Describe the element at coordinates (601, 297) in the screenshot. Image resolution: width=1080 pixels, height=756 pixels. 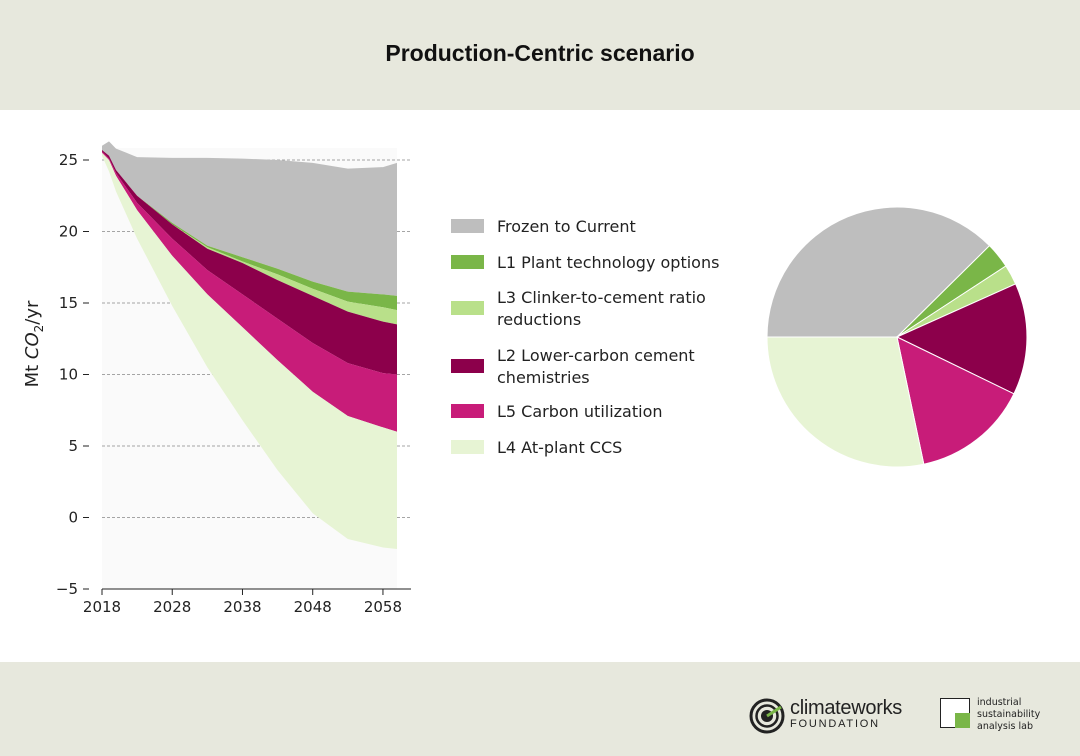
I see `legend-label-line: L3 Clinker-to-cement ratio` at that location.